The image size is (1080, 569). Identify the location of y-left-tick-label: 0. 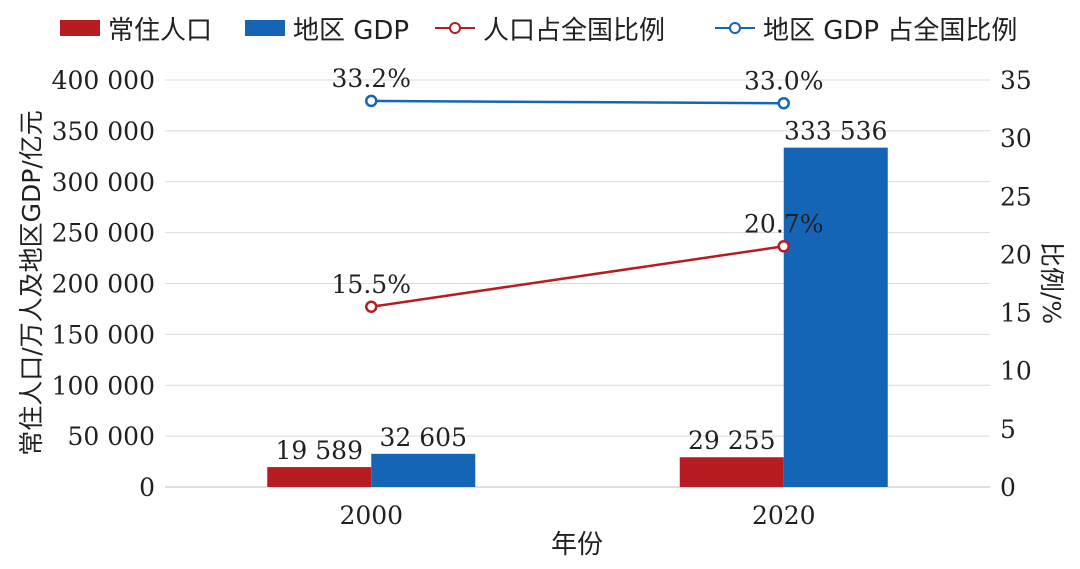
(147, 487).